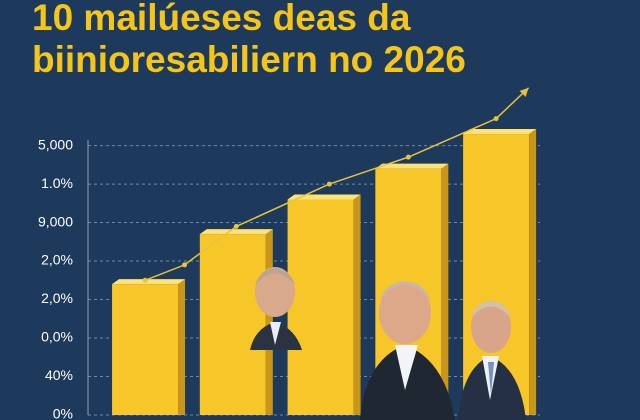 Image resolution: width=640 pixels, height=420 pixels. Describe the element at coordinates (221, 19) in the screenshot. I see `chart-title: 10 mailúeses deas da` at that location.